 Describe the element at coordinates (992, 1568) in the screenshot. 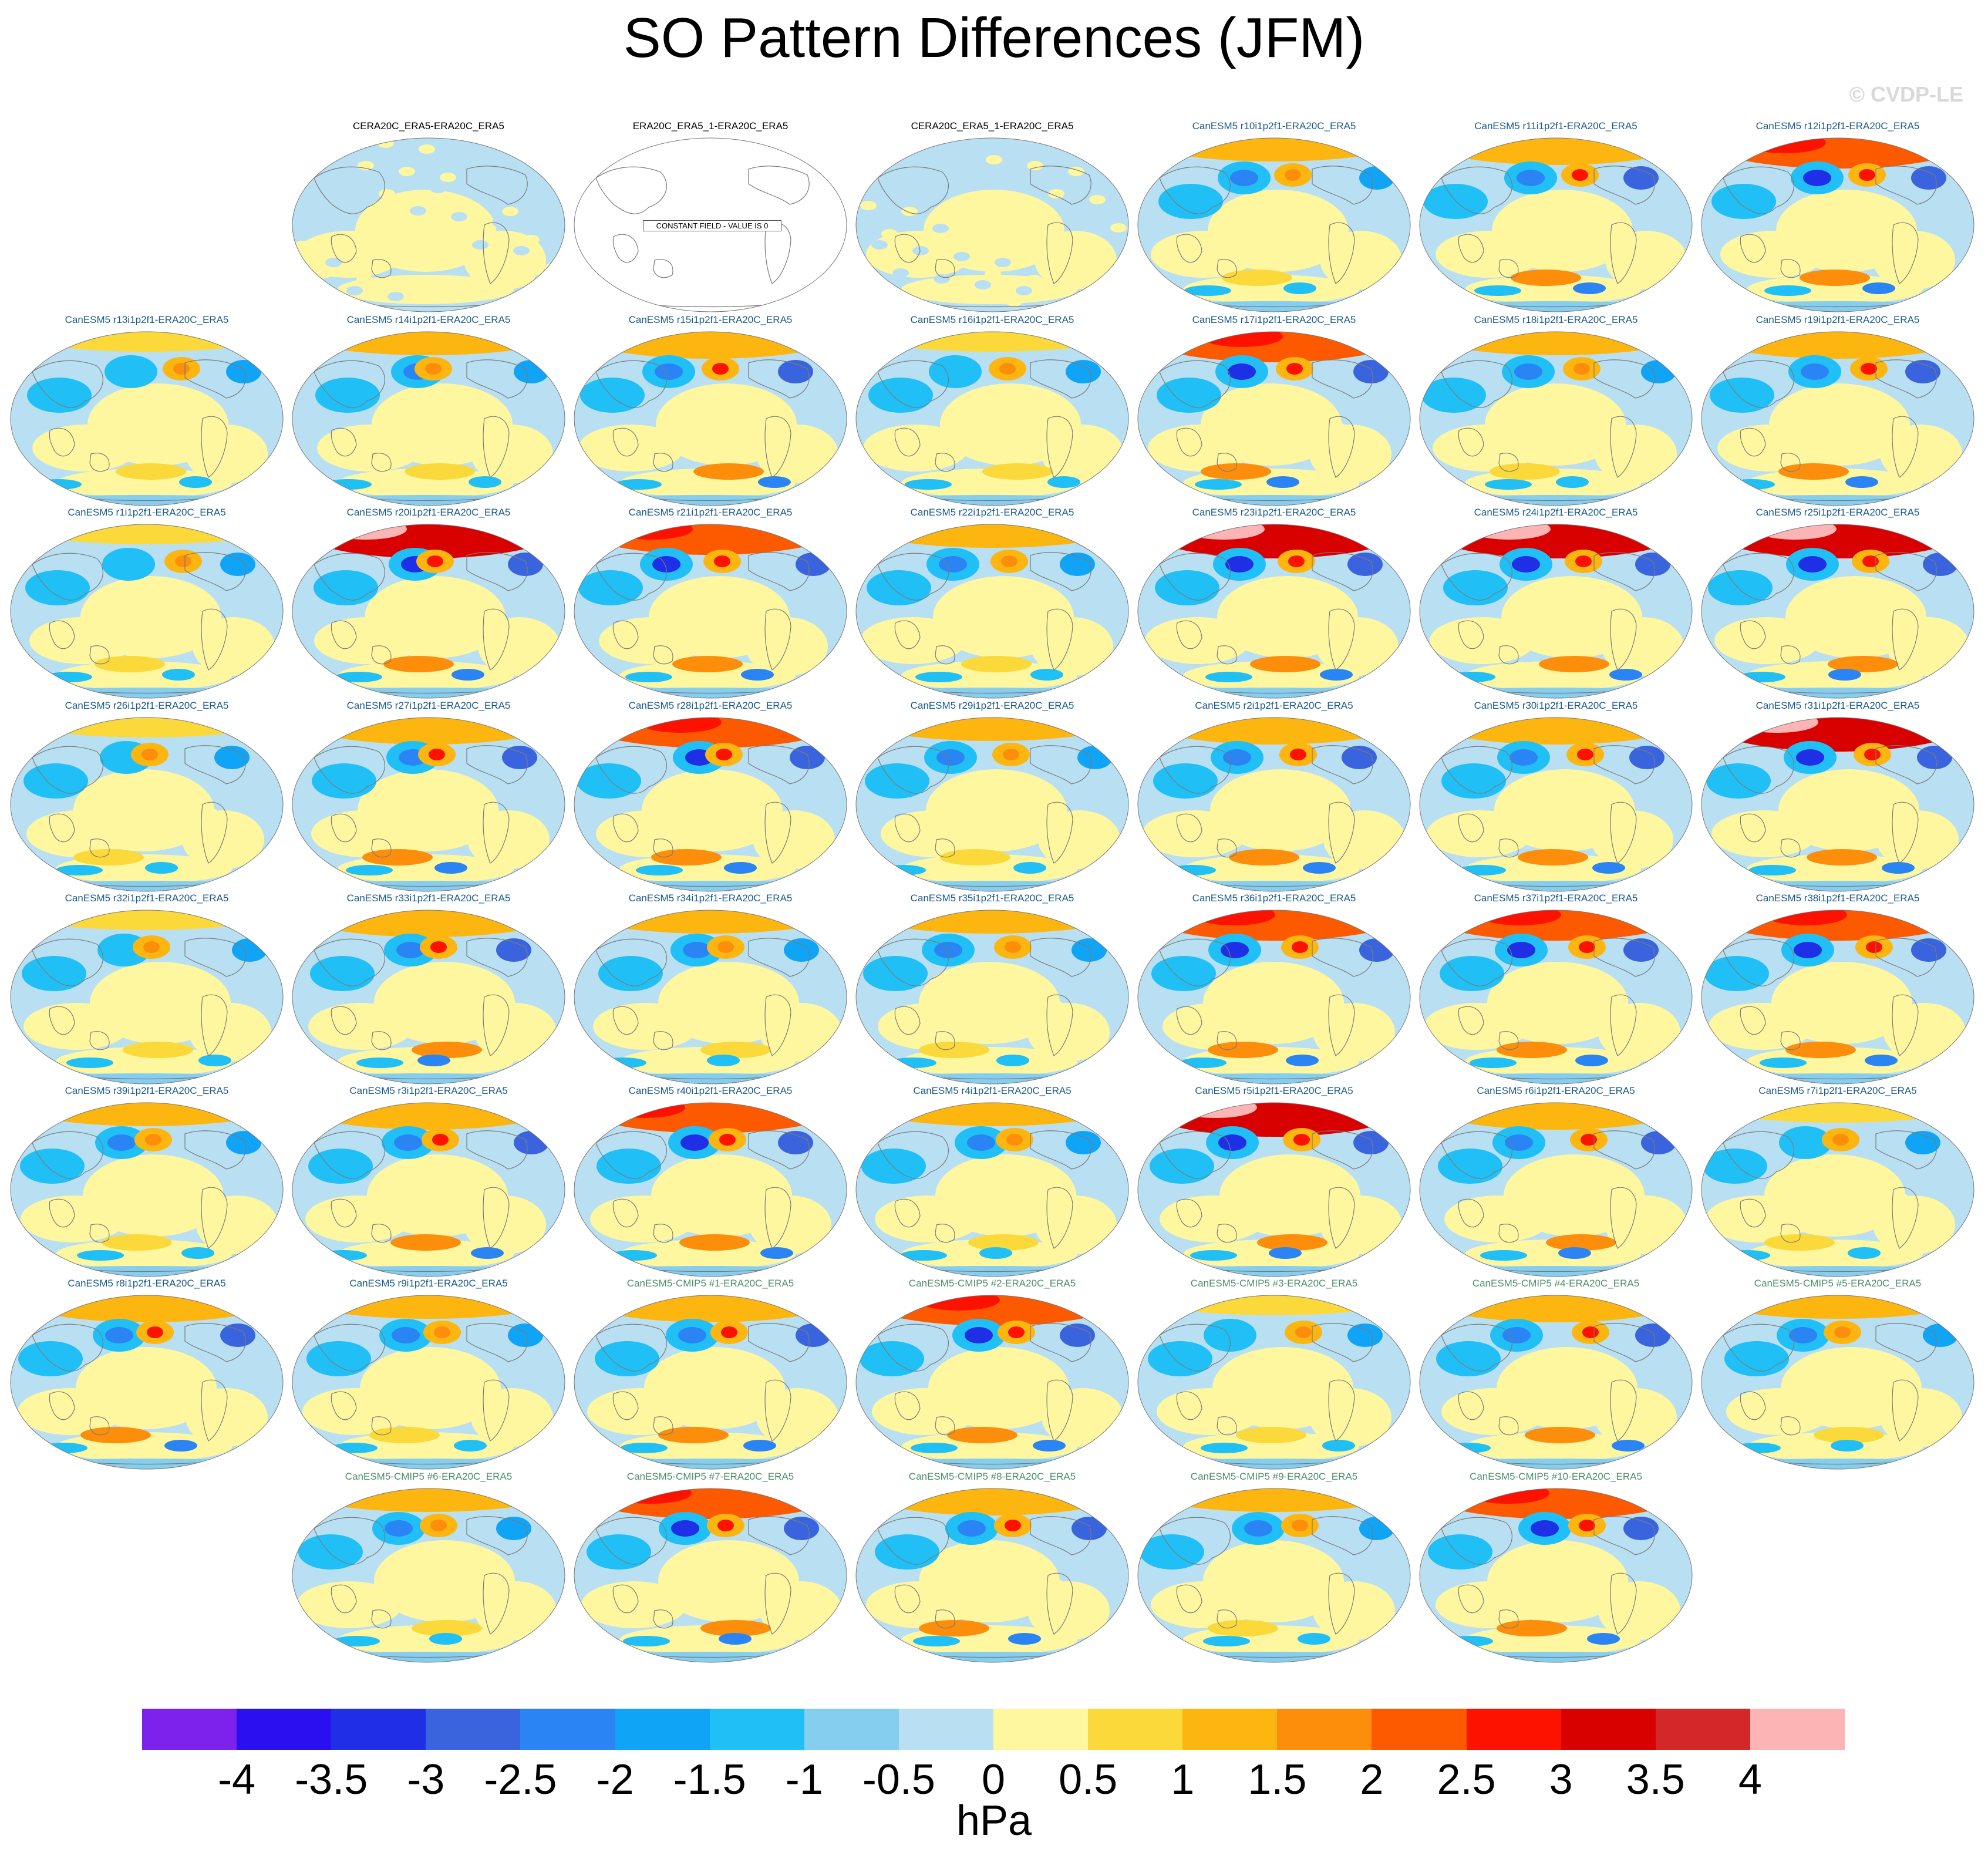

I see `map-panel: CanESM5-CMIP5 #8-ERA20C_ERA5` at that location.